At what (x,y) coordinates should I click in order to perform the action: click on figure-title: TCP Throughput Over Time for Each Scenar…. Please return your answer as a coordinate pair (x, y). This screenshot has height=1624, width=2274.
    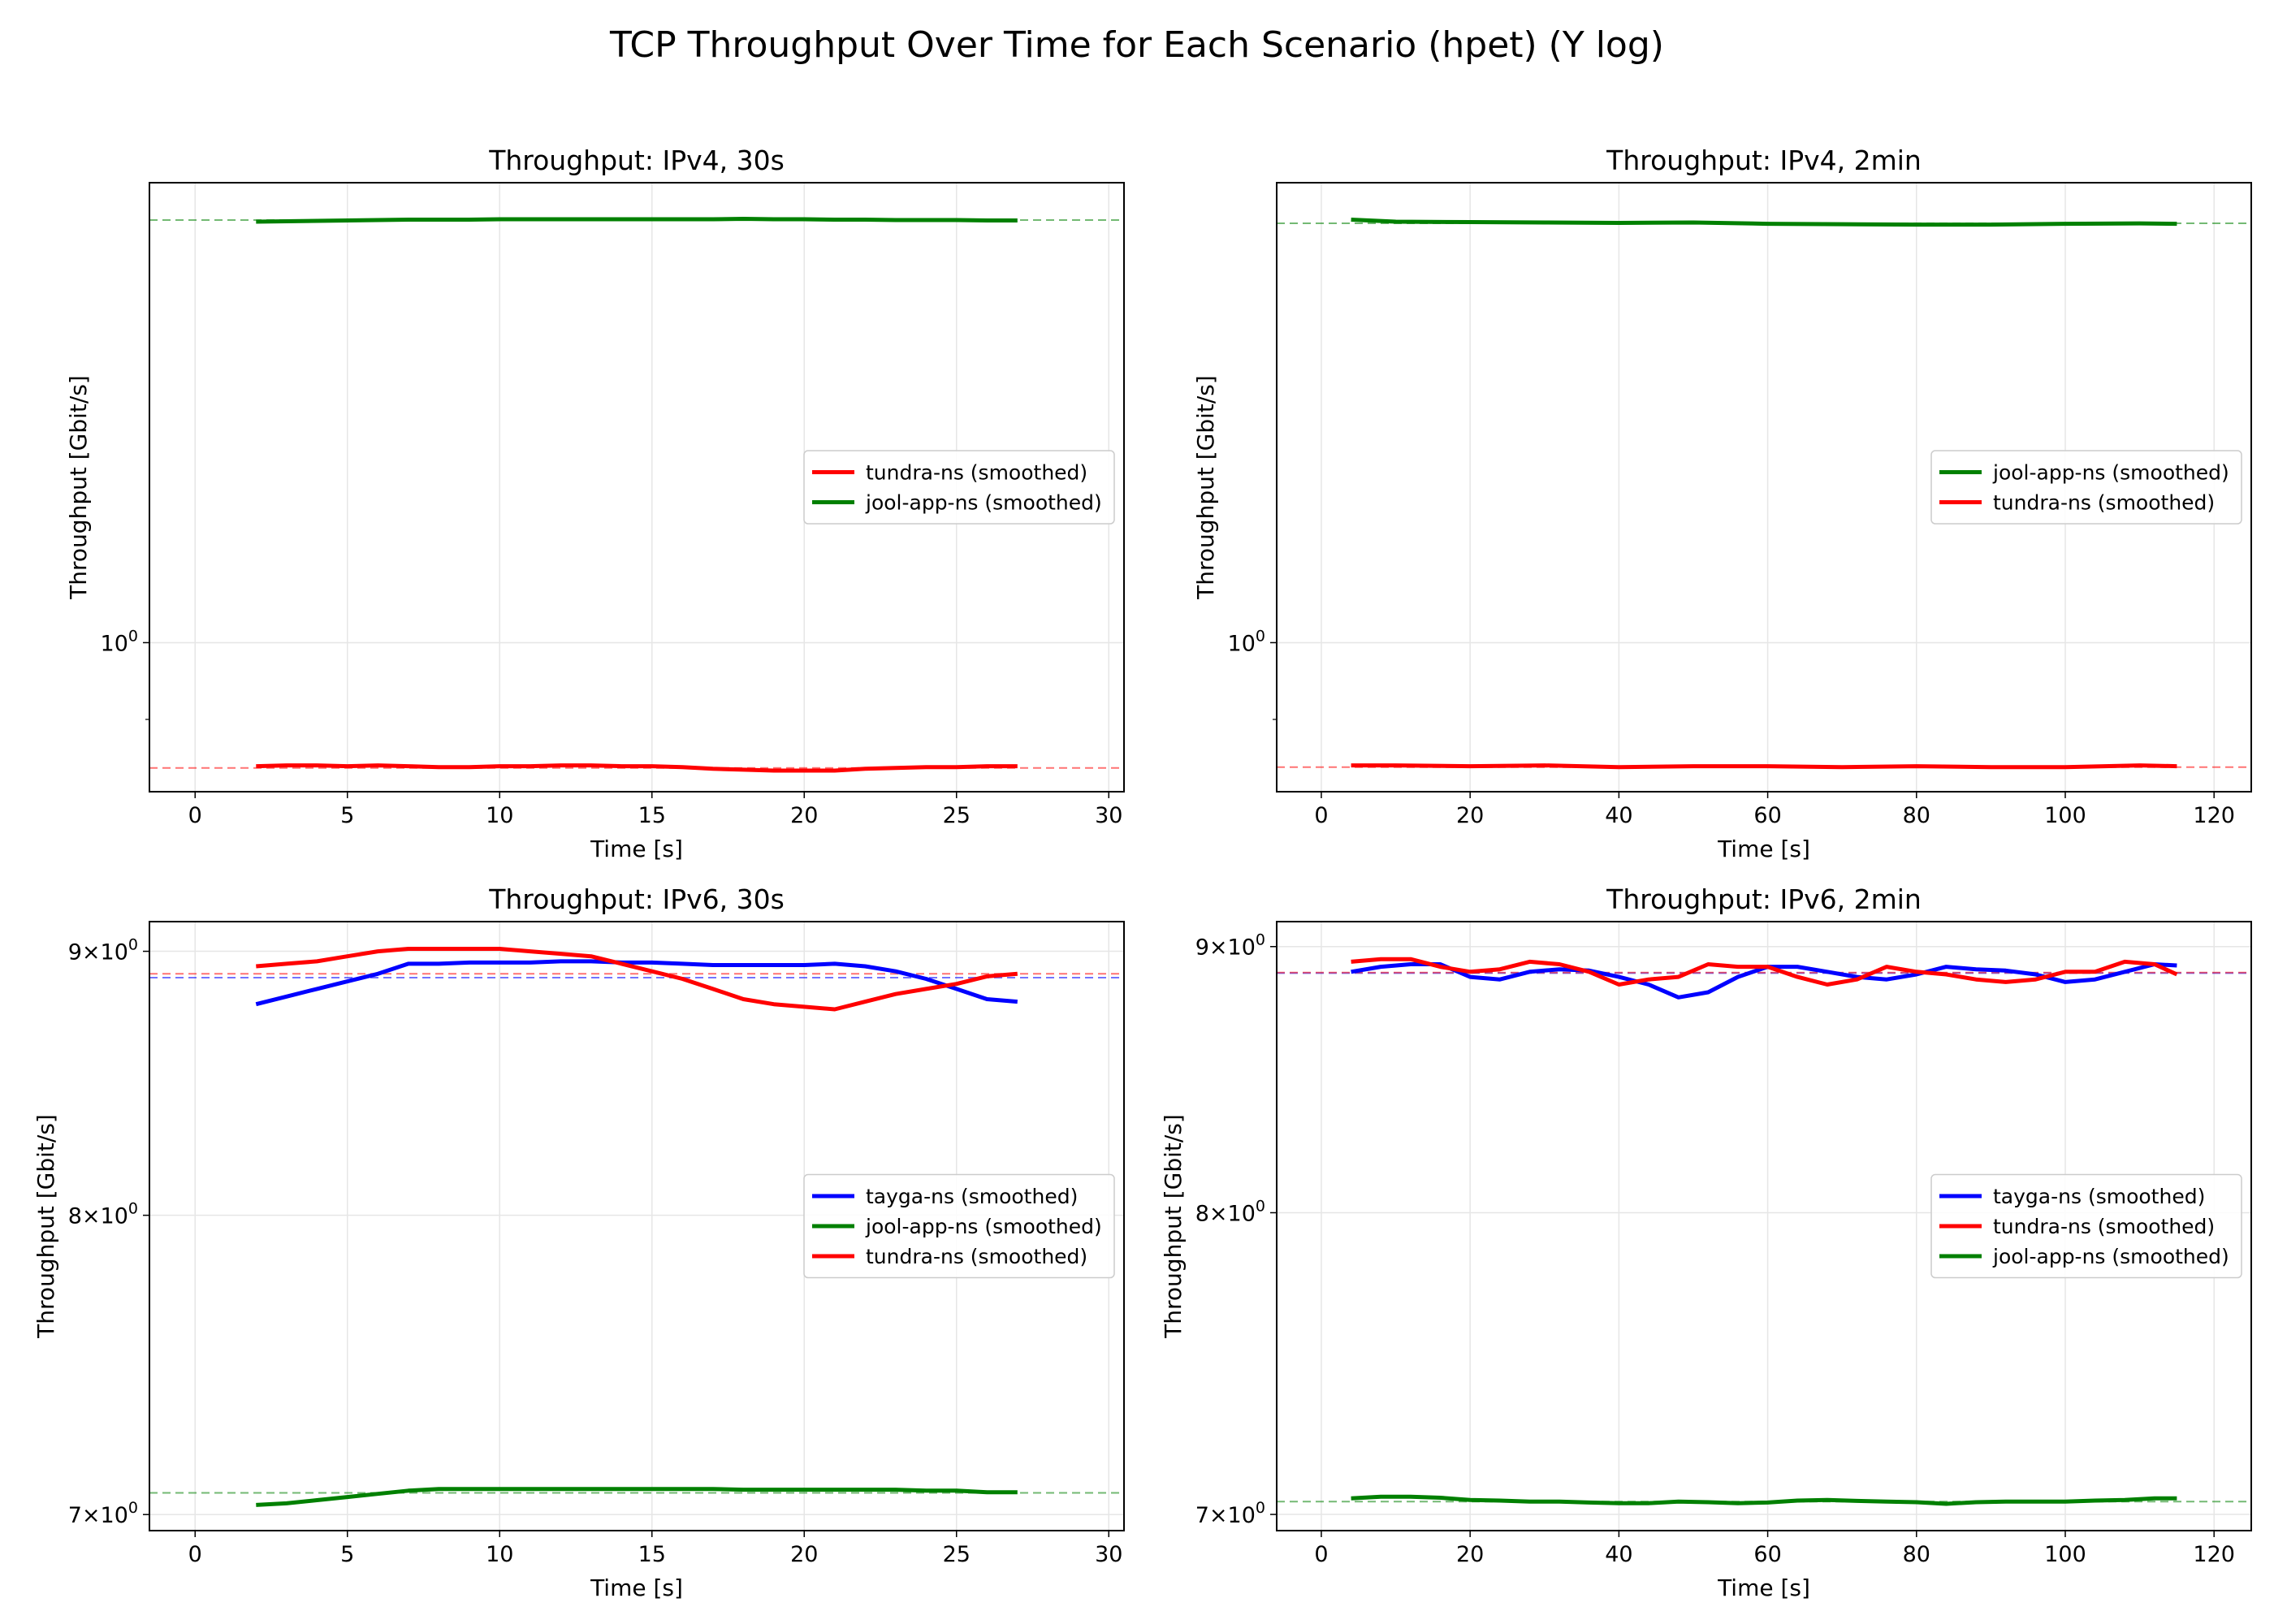
    Looking at the image, I should click on (1137, 45).